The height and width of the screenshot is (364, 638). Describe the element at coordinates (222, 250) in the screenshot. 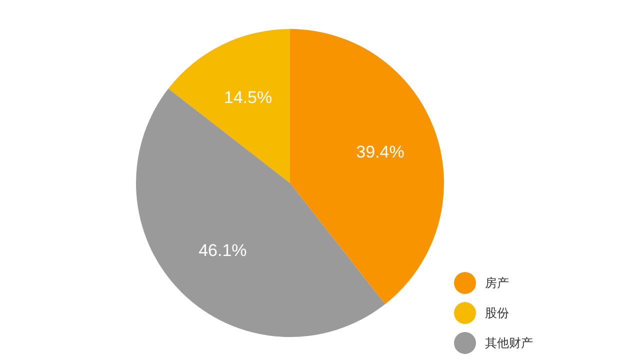

I see `data-label: 46.1%` at that location.